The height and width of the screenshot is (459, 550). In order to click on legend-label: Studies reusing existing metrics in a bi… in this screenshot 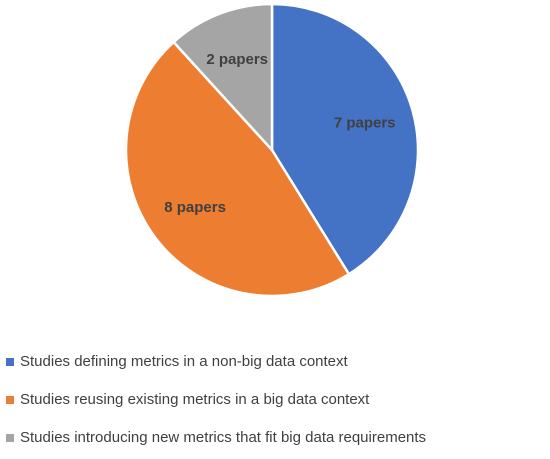, I will do `click(195, 399)`.